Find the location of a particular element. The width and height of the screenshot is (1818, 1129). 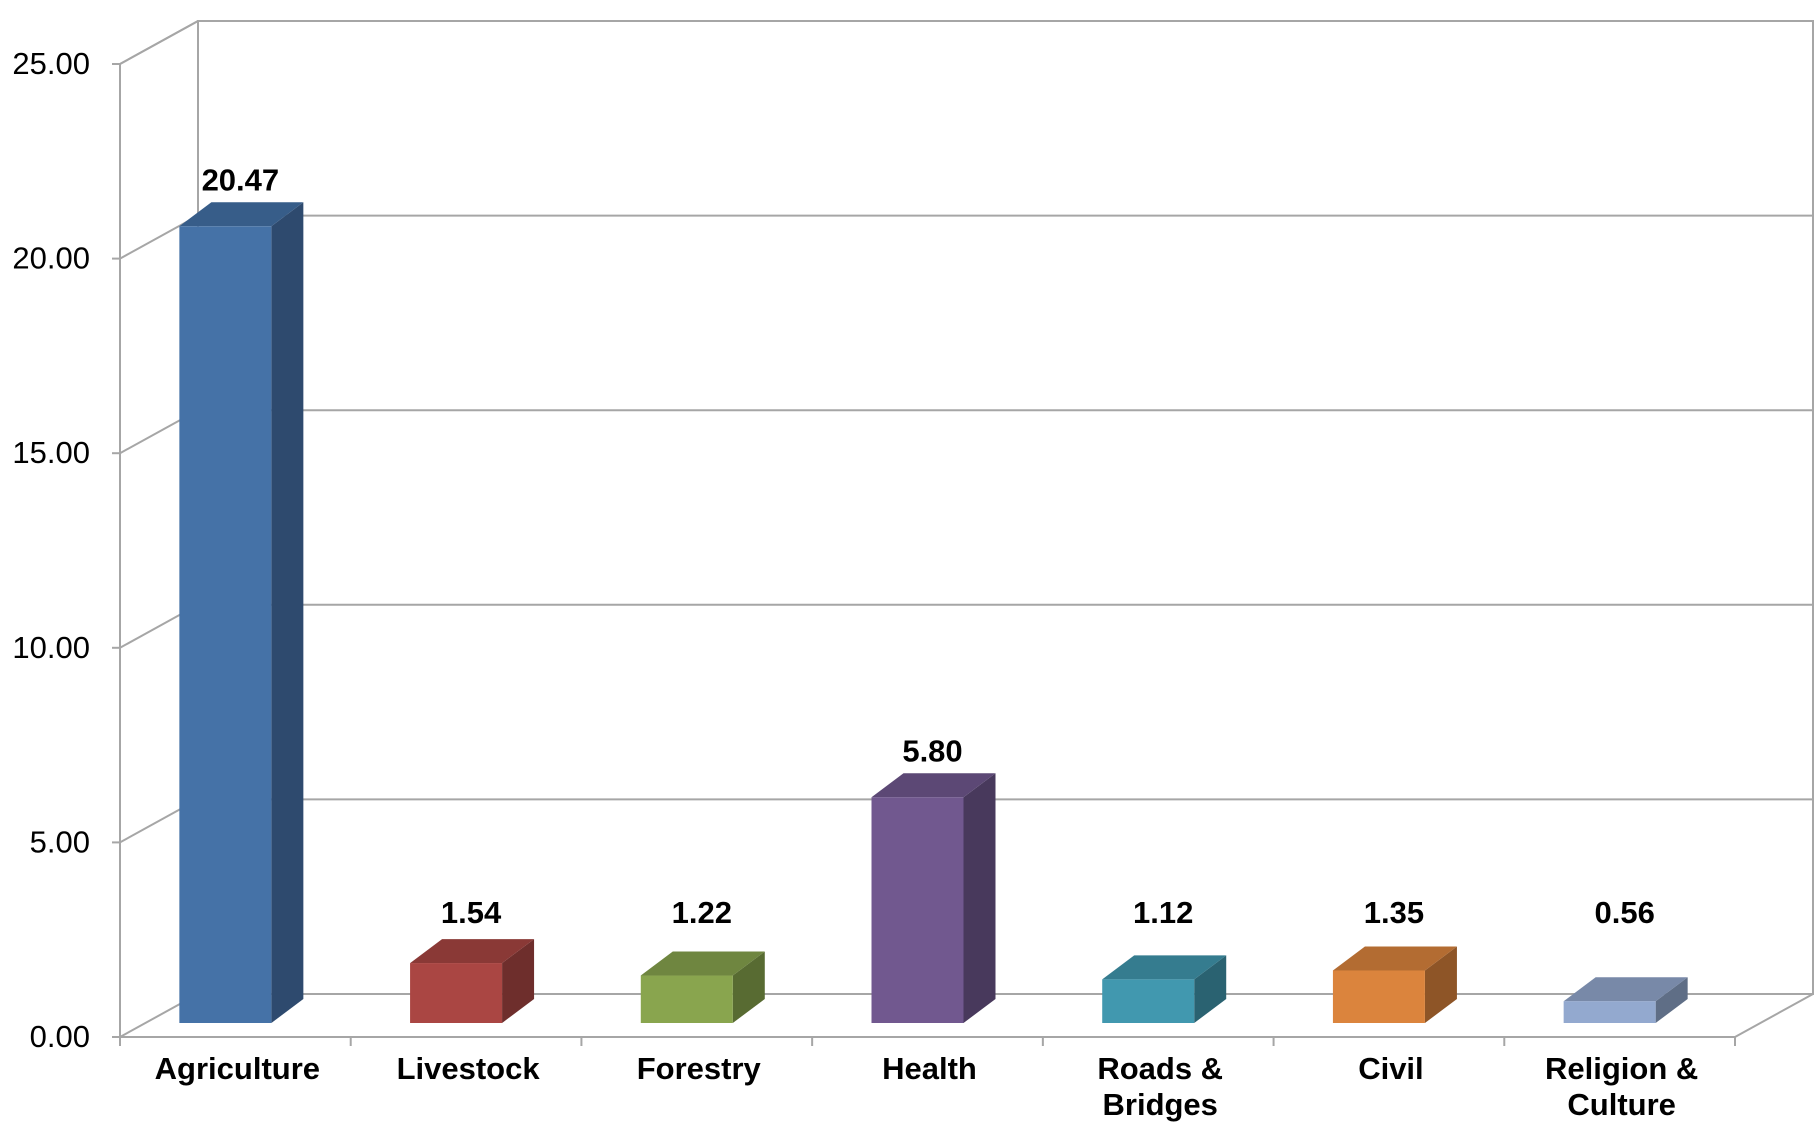

data-label: 1.12 is located at coordinates (1163, 912).